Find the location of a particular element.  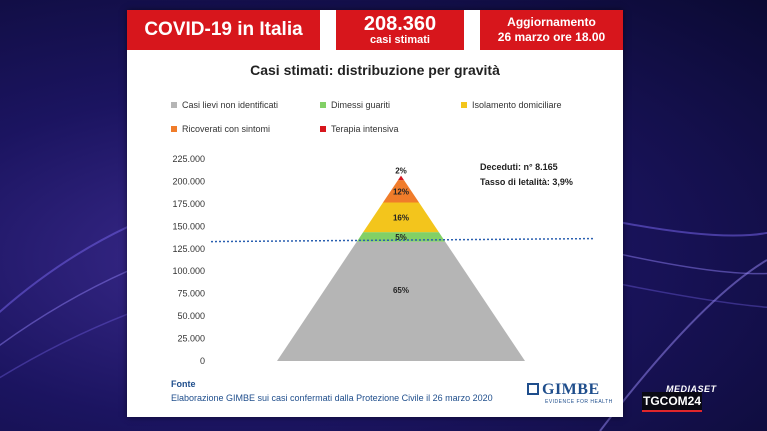

y-tick-label: 25.000 is located at coordinates (191, 339).